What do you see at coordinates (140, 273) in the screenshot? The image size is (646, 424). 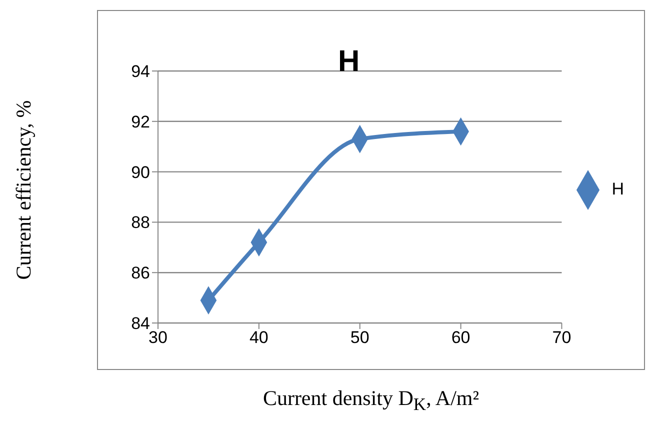 I see `y-tick-label: 86` at bounding box center [140, 273].